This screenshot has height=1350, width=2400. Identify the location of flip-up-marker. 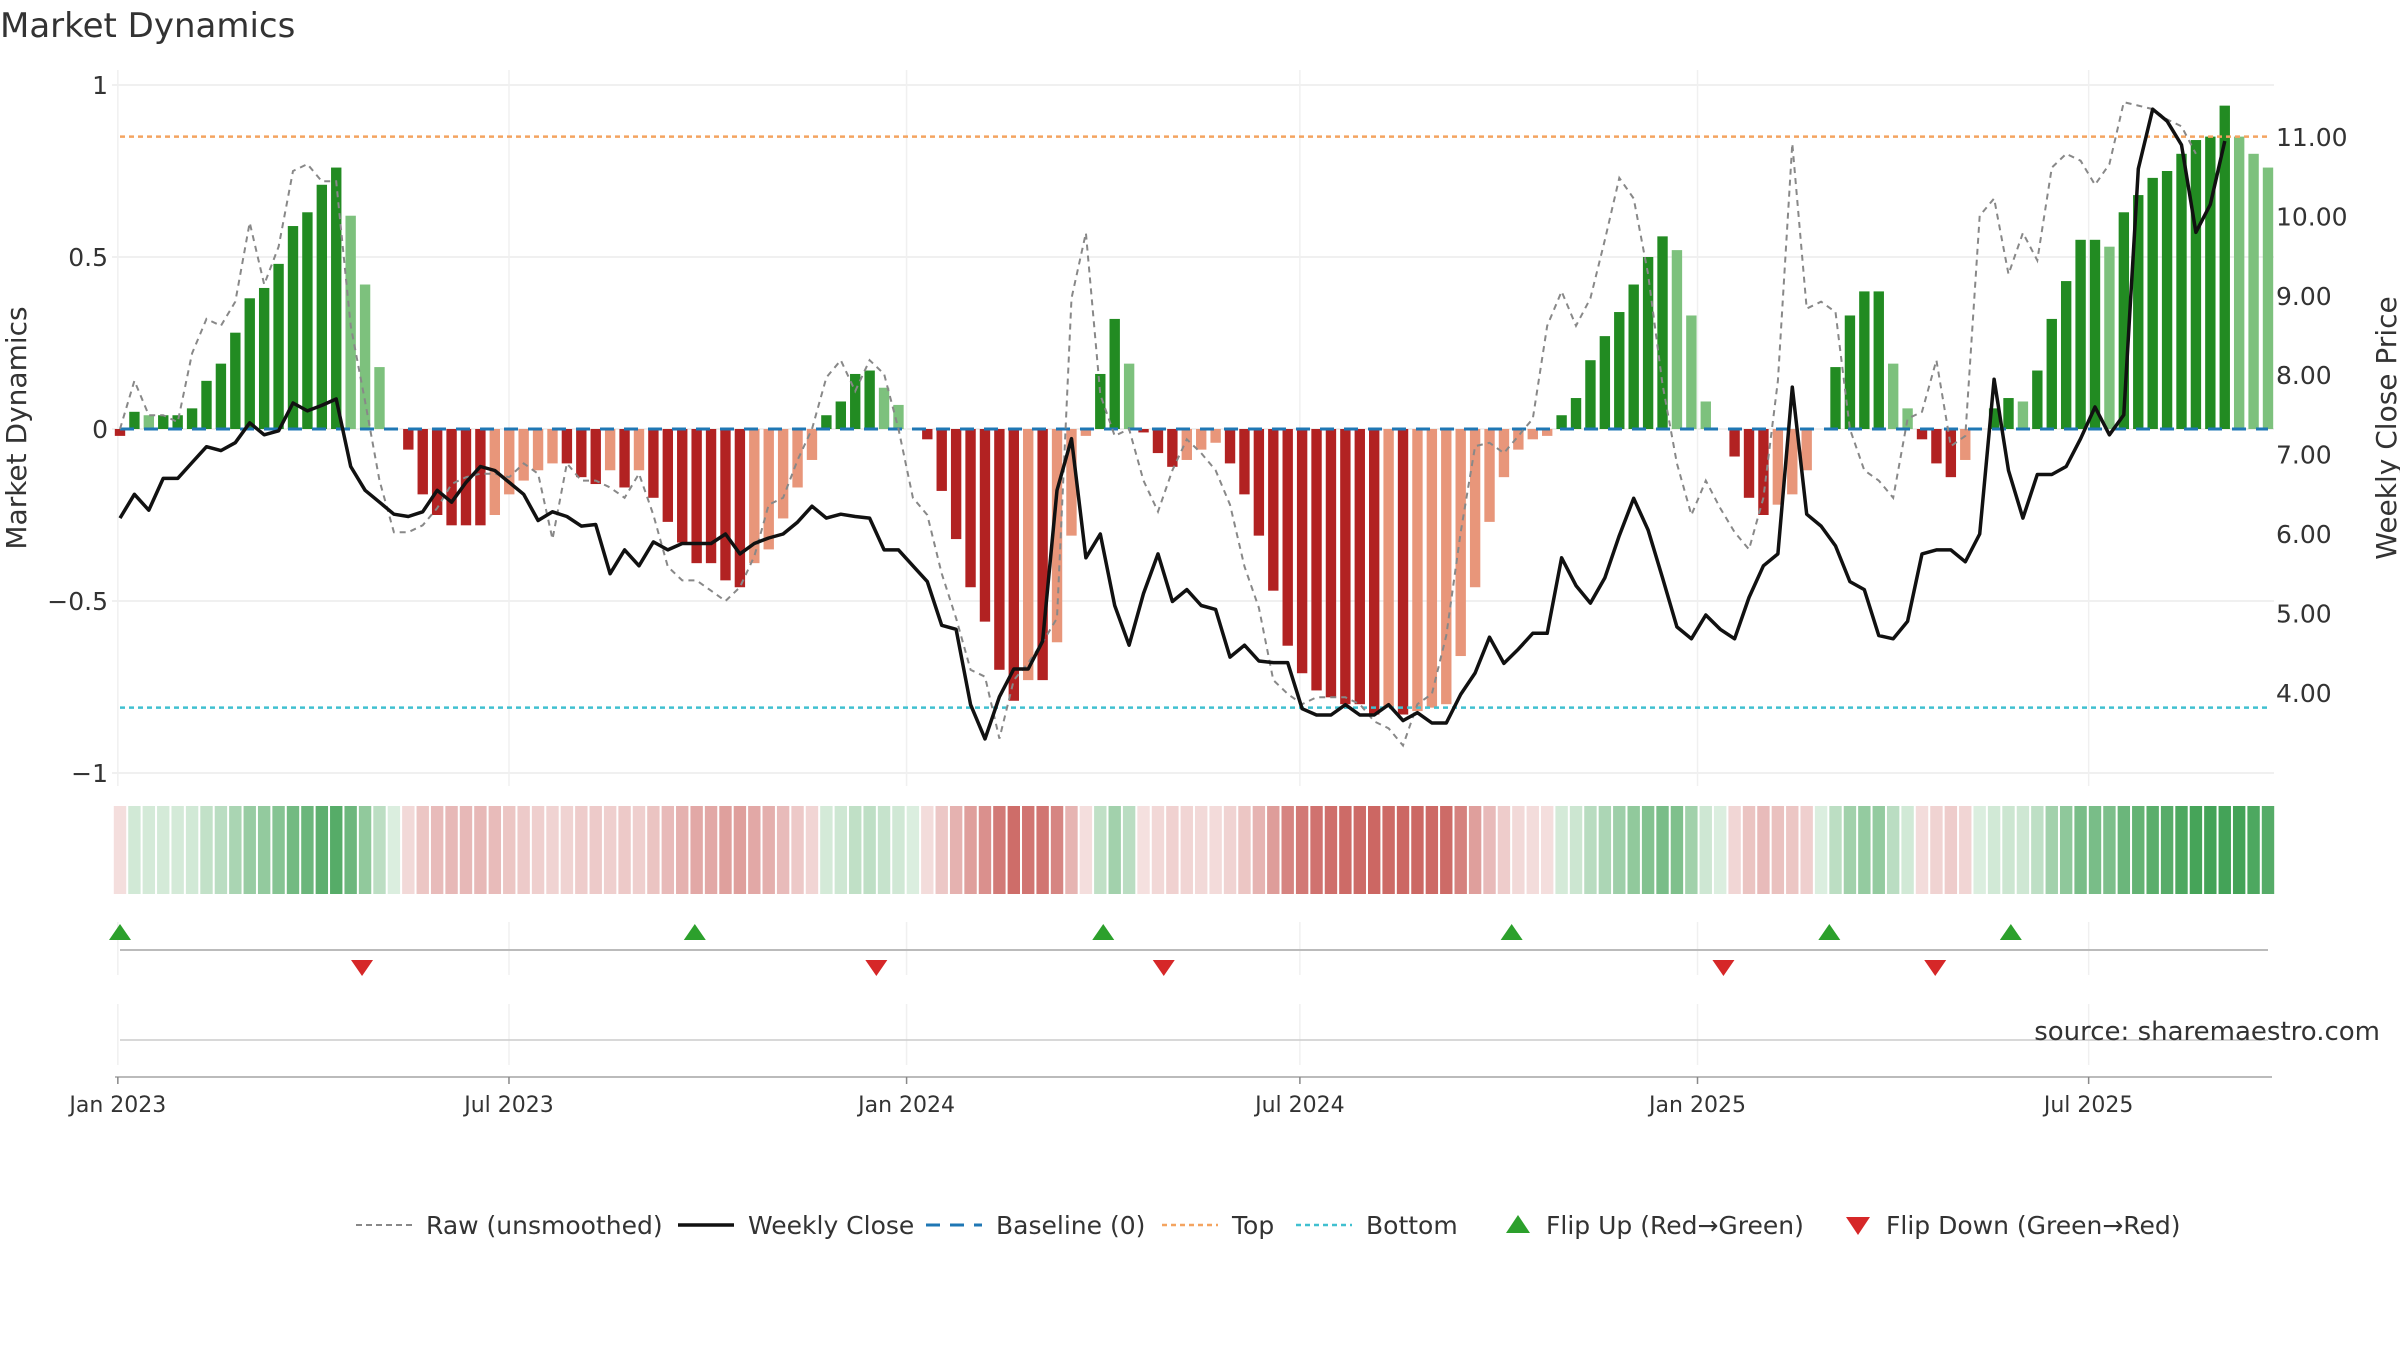
(1829, 932).